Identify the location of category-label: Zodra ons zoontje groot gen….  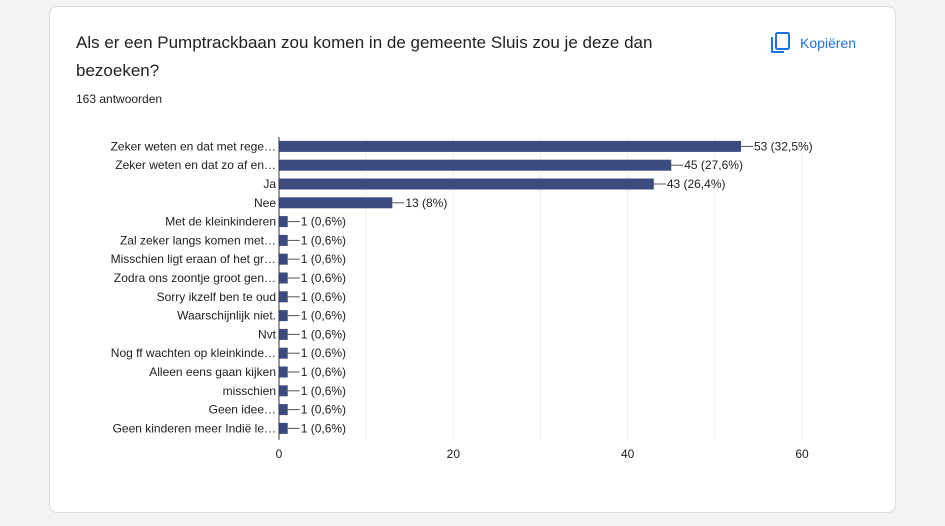
(195, 278).